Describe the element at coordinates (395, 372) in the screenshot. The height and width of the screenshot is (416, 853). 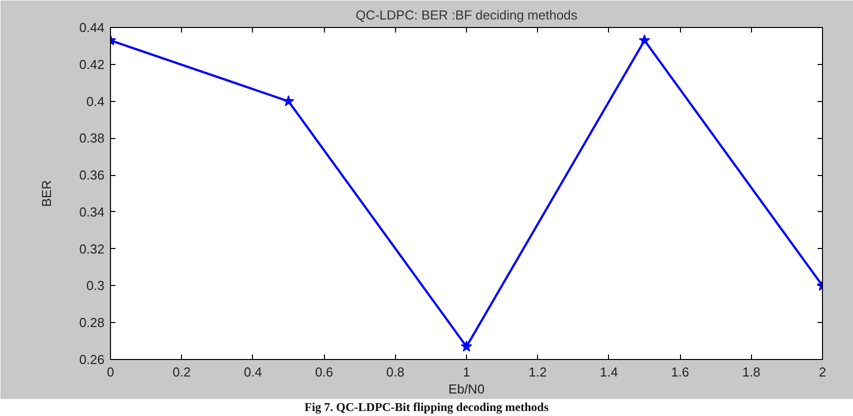
I see `x-tick-label: 0.8` at that location.